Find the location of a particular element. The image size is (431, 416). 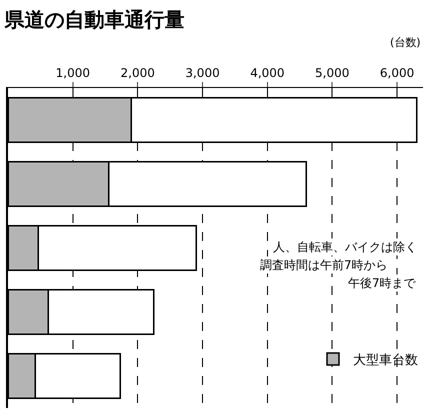

chart-title: 県道の自動車通行量 is located at coordinates (93, 19).